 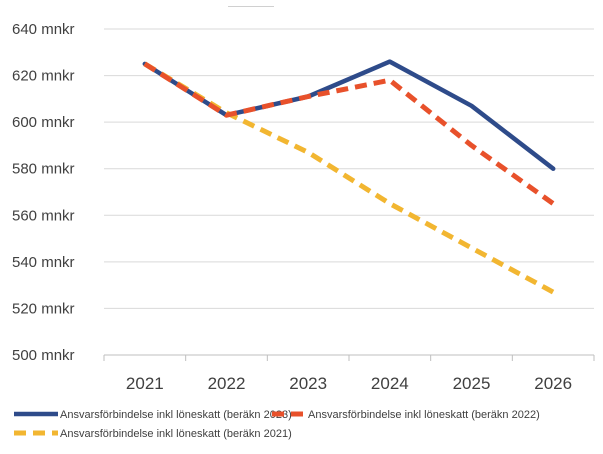 What do you see at coordinates (251, 3) in the screenshot?
I see `top-divider` at bounding box center [251, 3].